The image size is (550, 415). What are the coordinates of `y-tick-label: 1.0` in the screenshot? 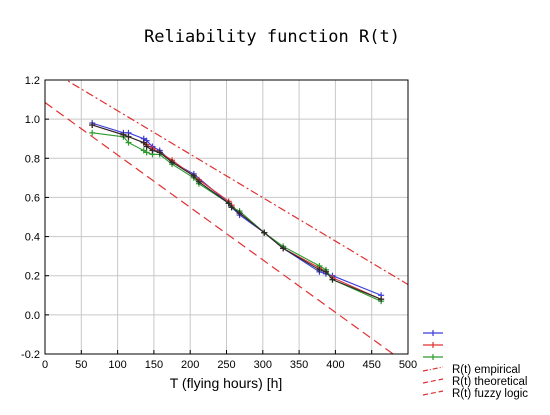 It's located at (32, 120).